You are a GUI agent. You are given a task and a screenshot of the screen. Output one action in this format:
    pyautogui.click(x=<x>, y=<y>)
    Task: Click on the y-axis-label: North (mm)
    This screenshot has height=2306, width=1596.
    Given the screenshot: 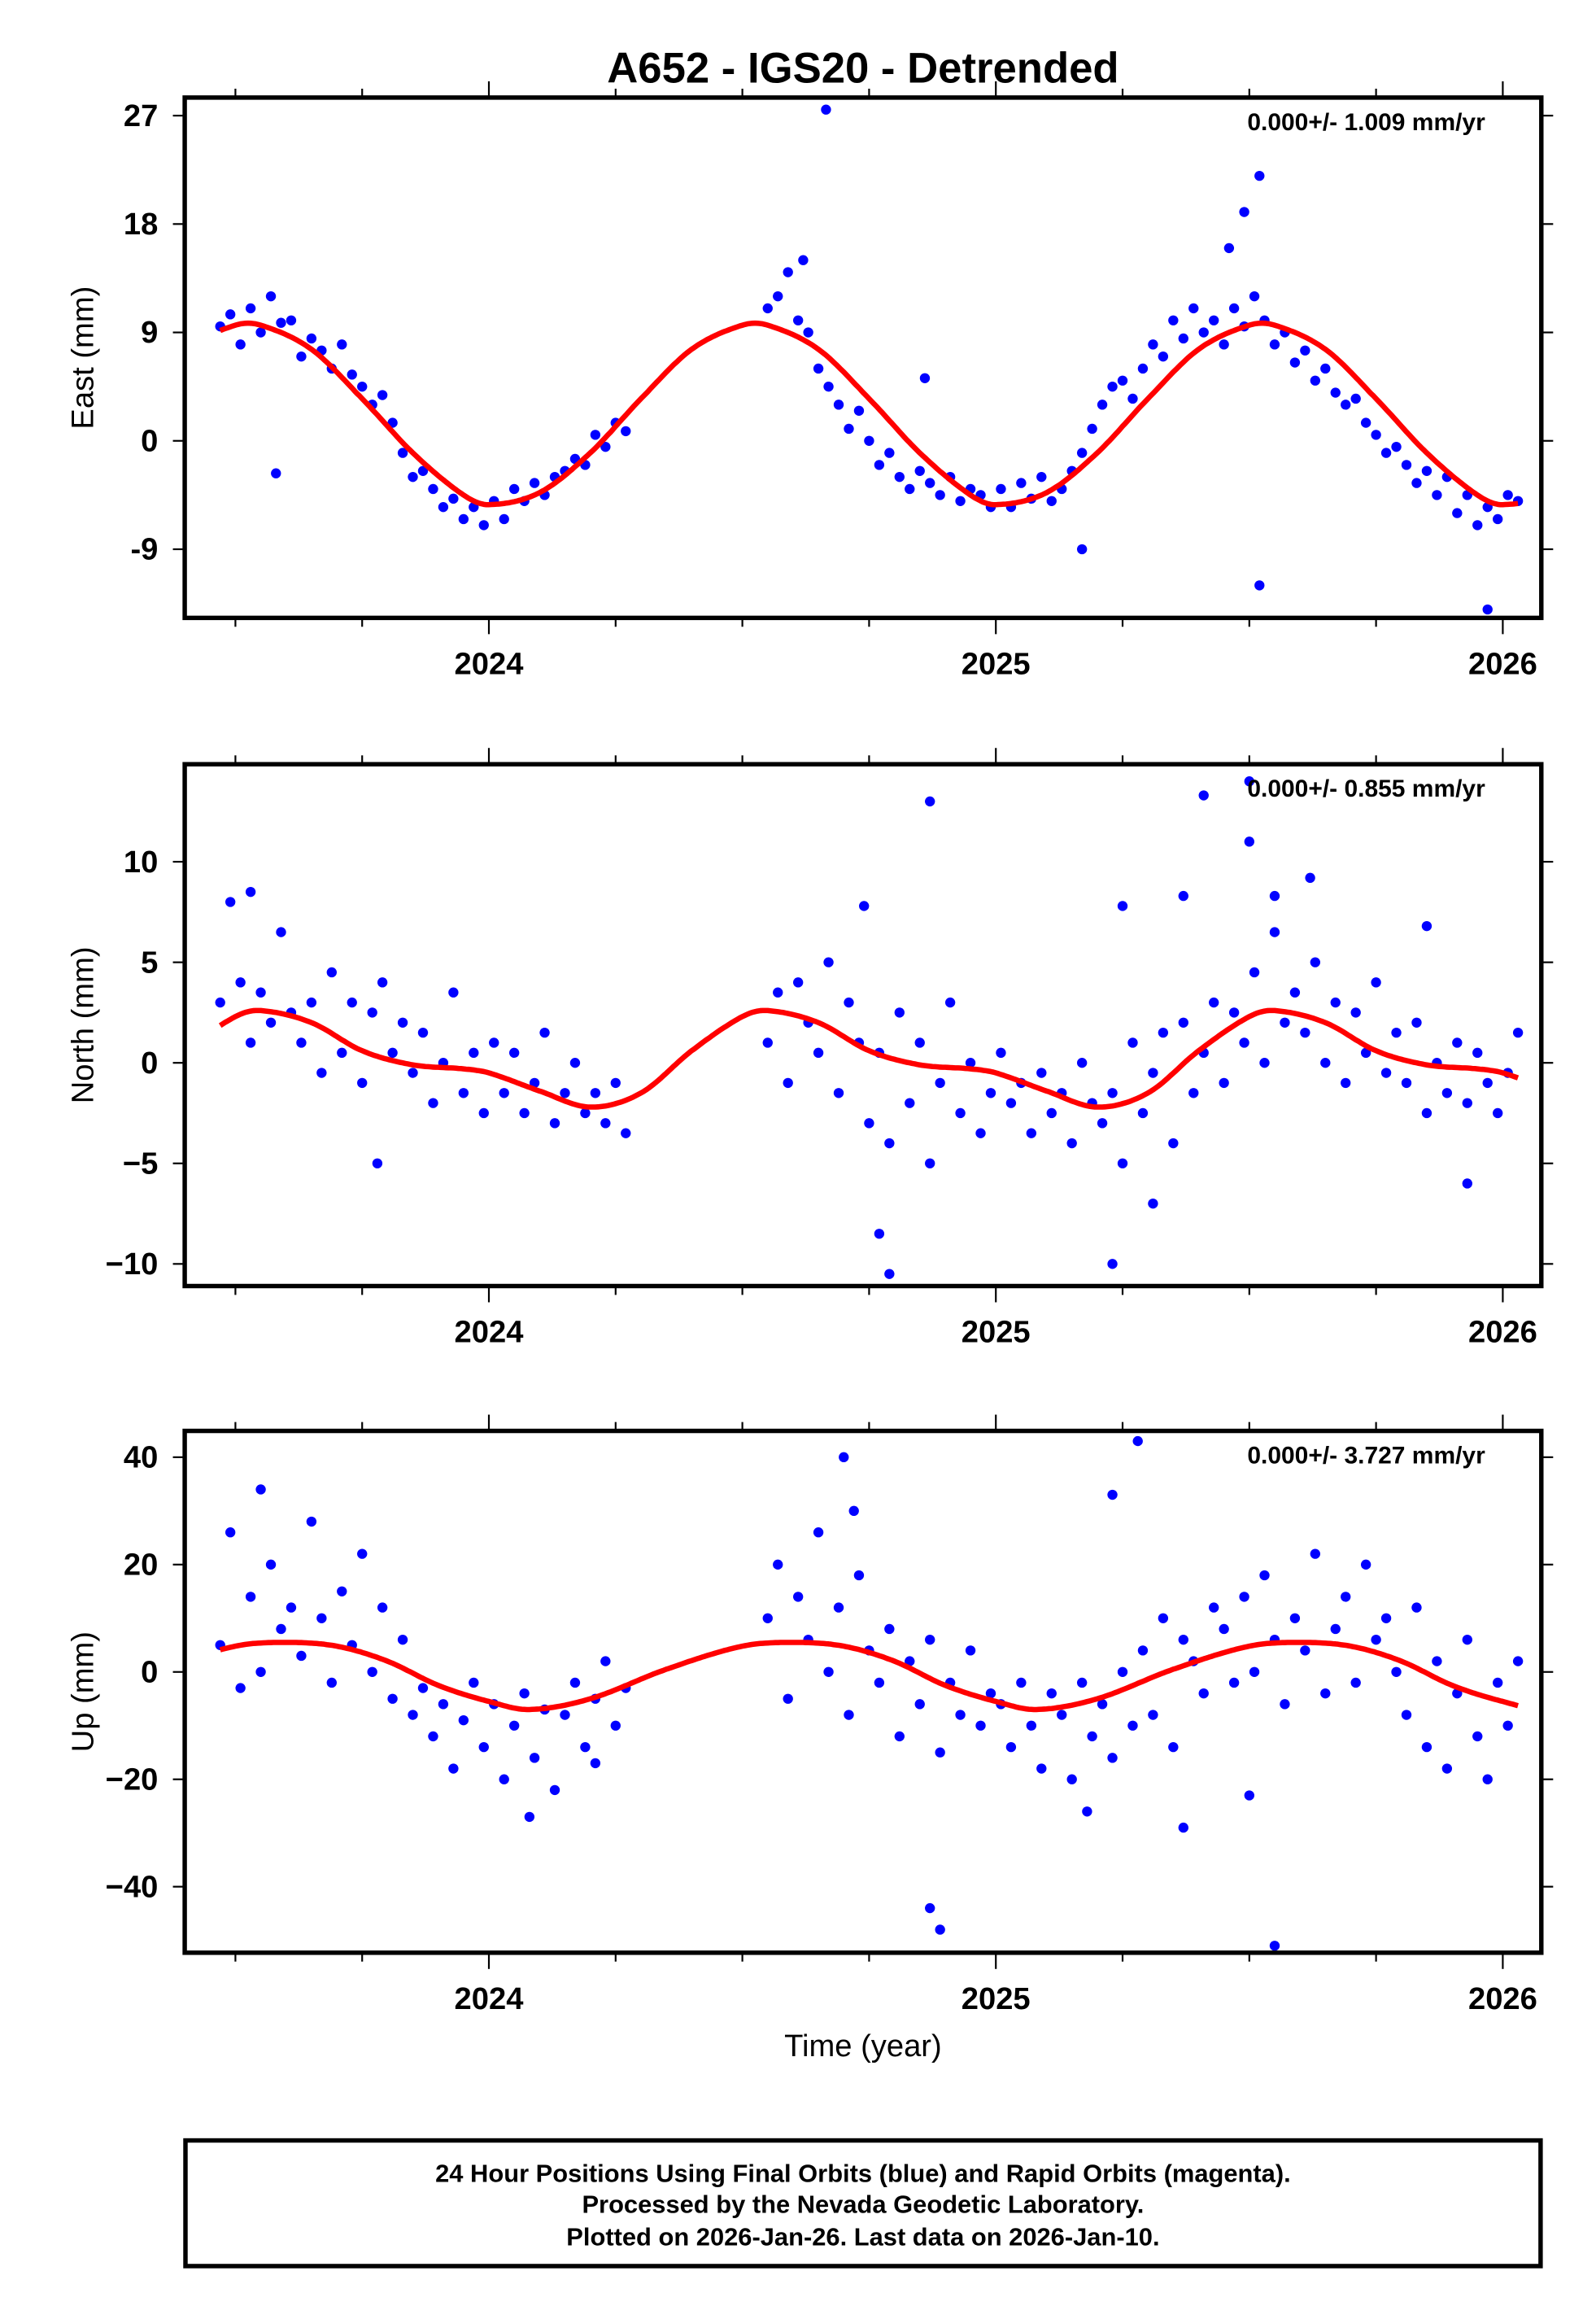 What is the action you would take?
    pyautogui.click(x=82, y=1024)
    